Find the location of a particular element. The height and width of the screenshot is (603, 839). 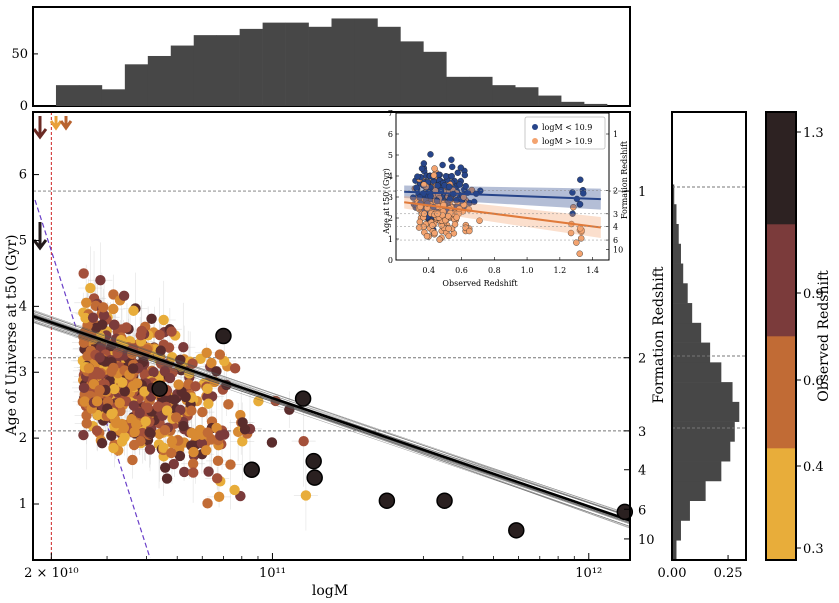

legend-marker-high is located at coordinates (535, 141).